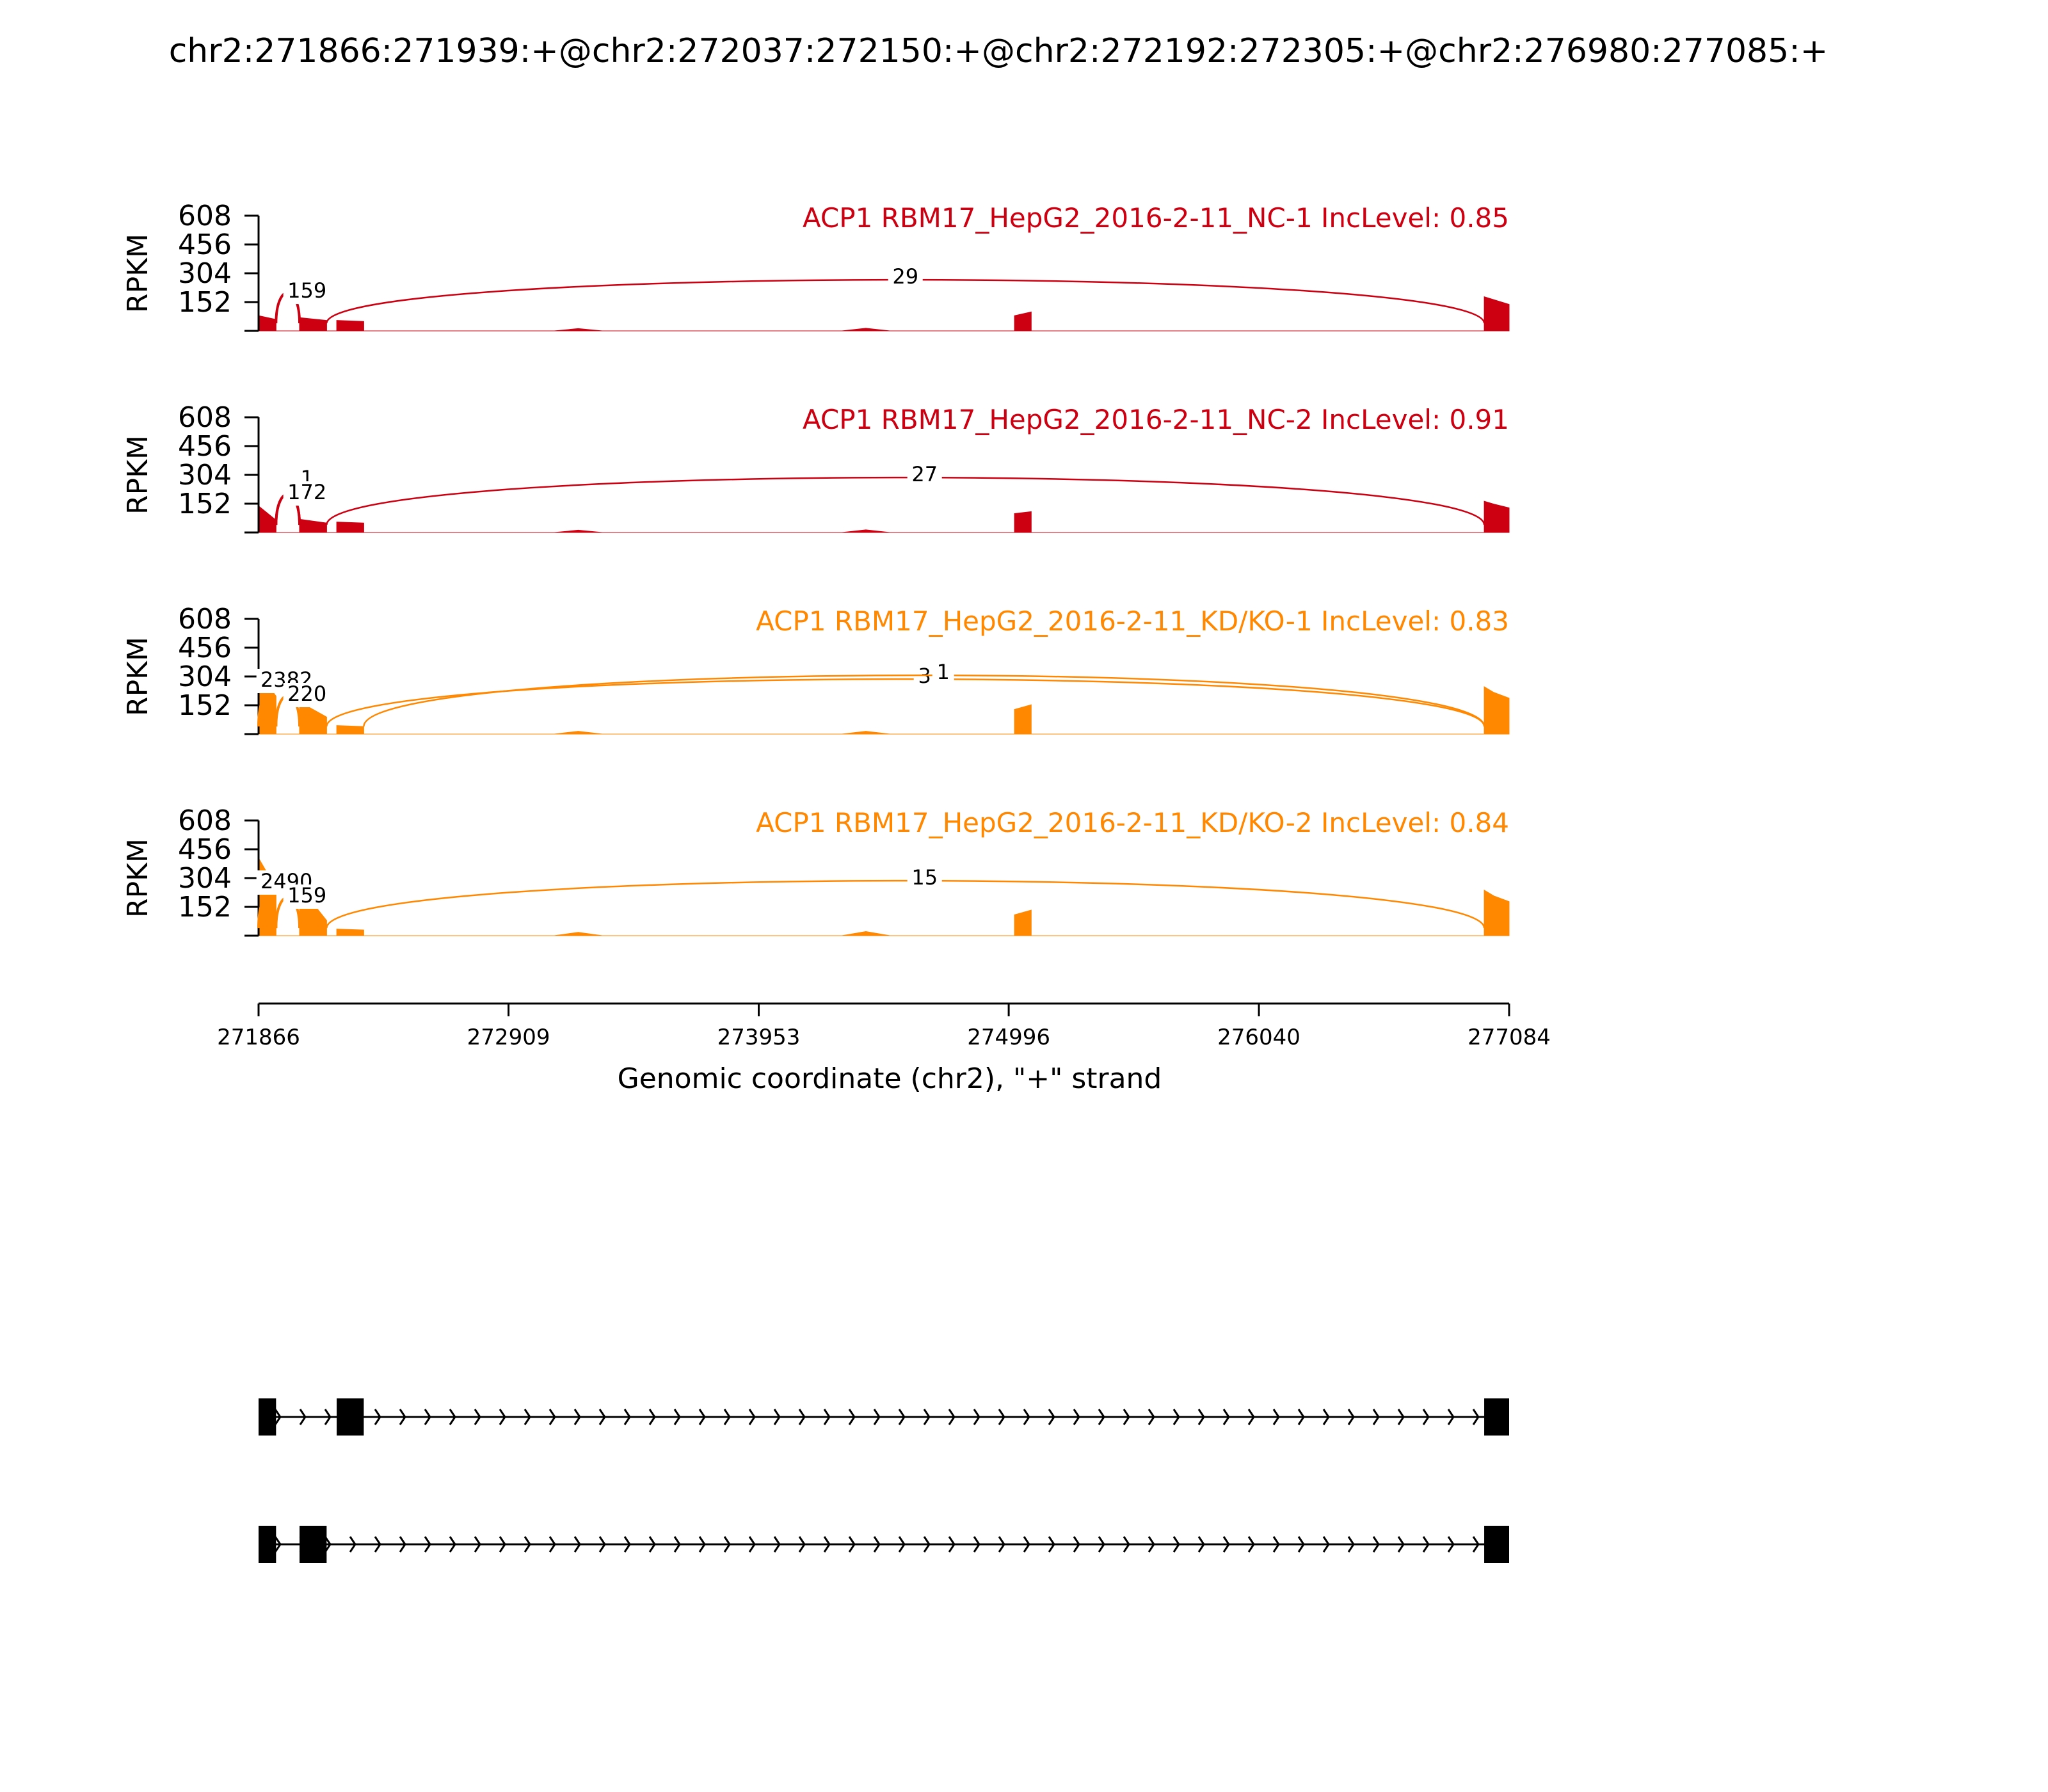 The width and height of the screenshot is (2048, 1792). Describe the element at coordinates (759, 1037) in the screenshot. I see `x-tick-label: 273953` at that location.